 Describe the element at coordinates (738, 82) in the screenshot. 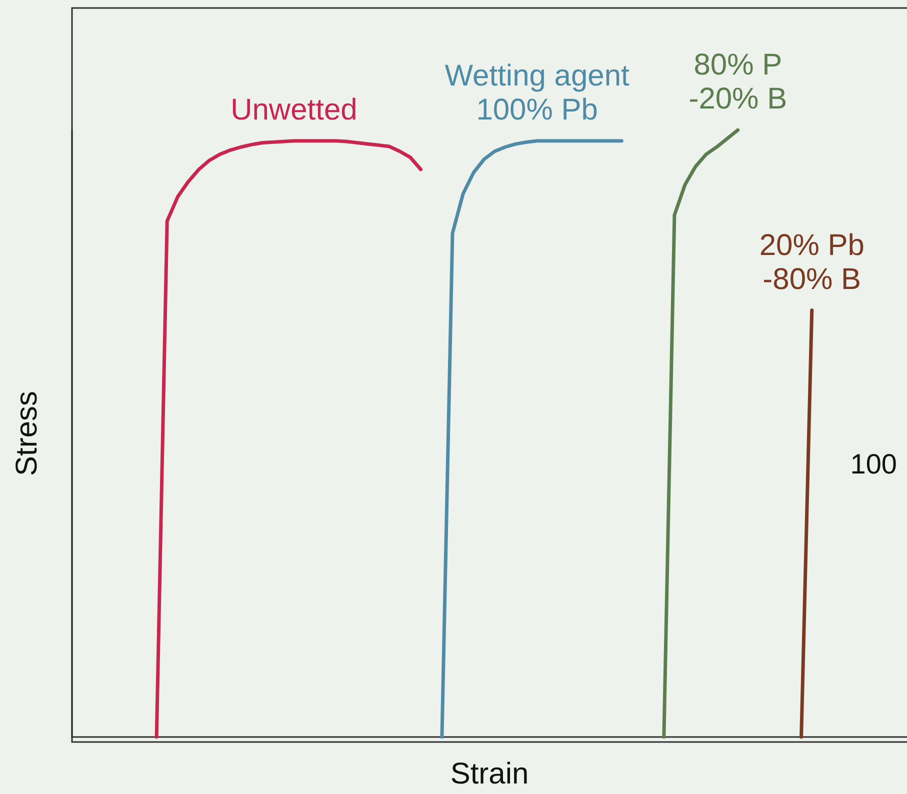

I see `series-label: 80% P -20% B` at that location.